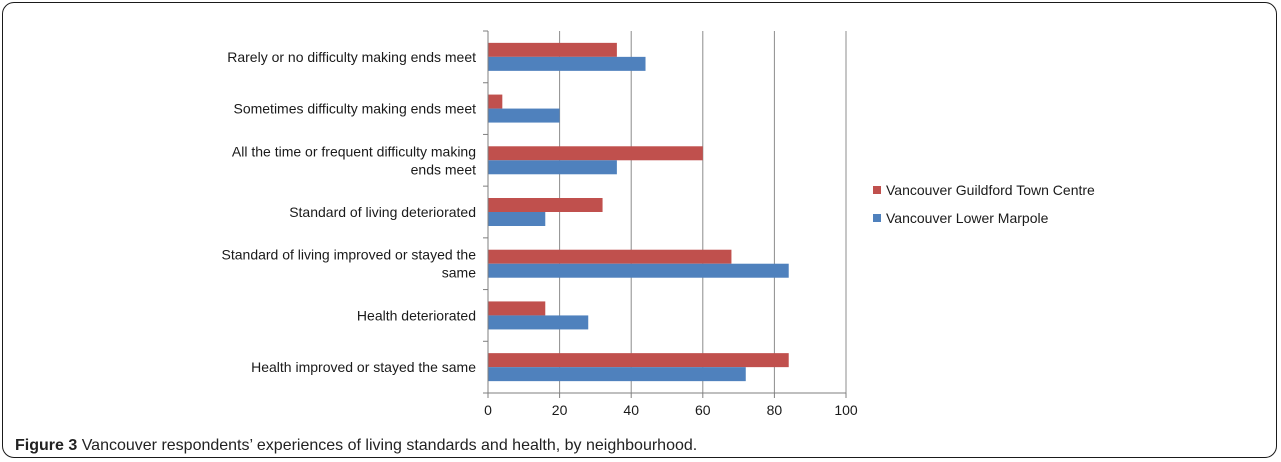  What do you see at coordinates (46, 445) in the screenshot?
I see `caption-label: Figure 3` at bounding box center [46, 445].